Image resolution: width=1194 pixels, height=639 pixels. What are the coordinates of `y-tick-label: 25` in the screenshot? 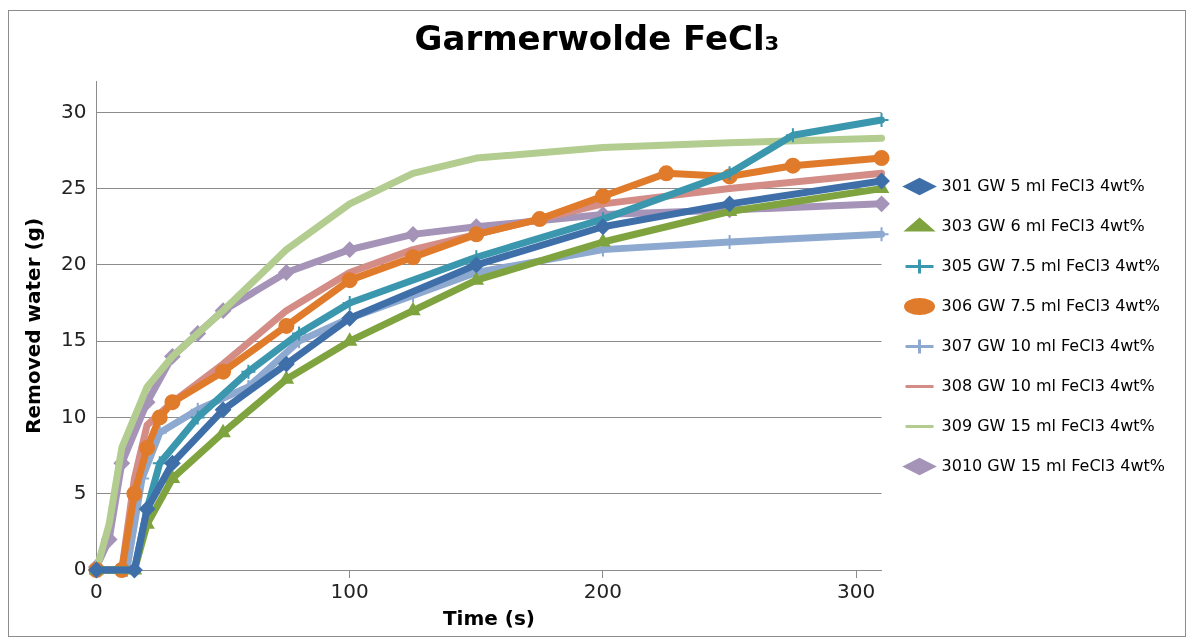 It's located at (74, 186).